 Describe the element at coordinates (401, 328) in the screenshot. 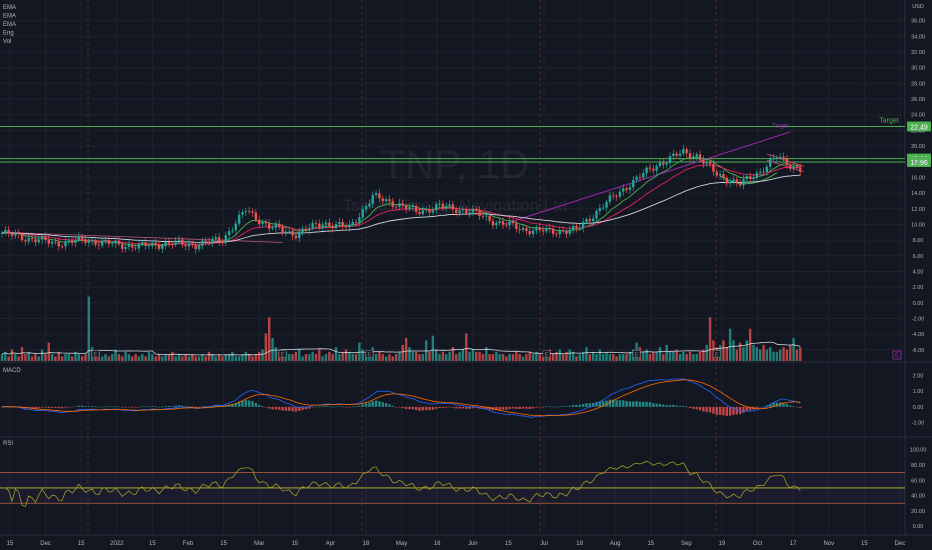

I see `volume-bars` at that location.